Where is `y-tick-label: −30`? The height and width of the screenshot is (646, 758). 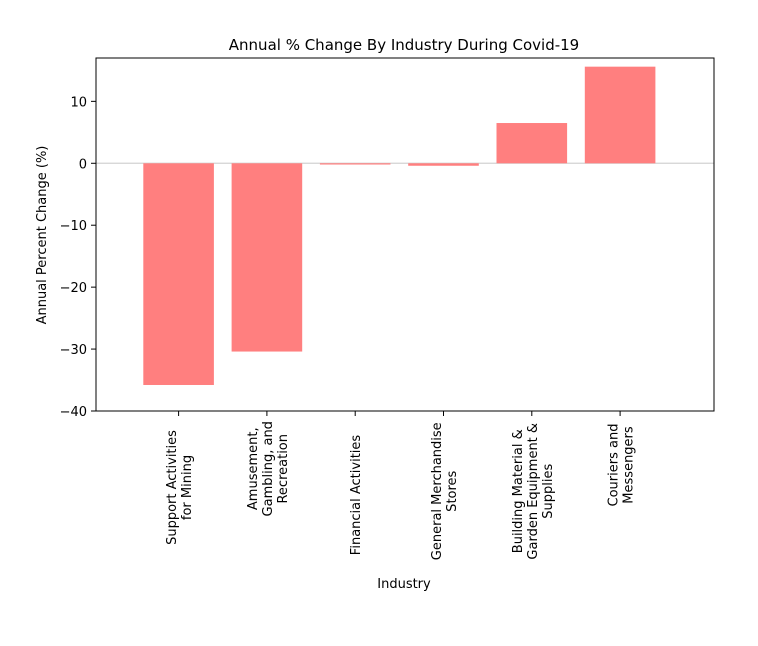 y-tick-label: −30 is located at coordinates (73, 350).